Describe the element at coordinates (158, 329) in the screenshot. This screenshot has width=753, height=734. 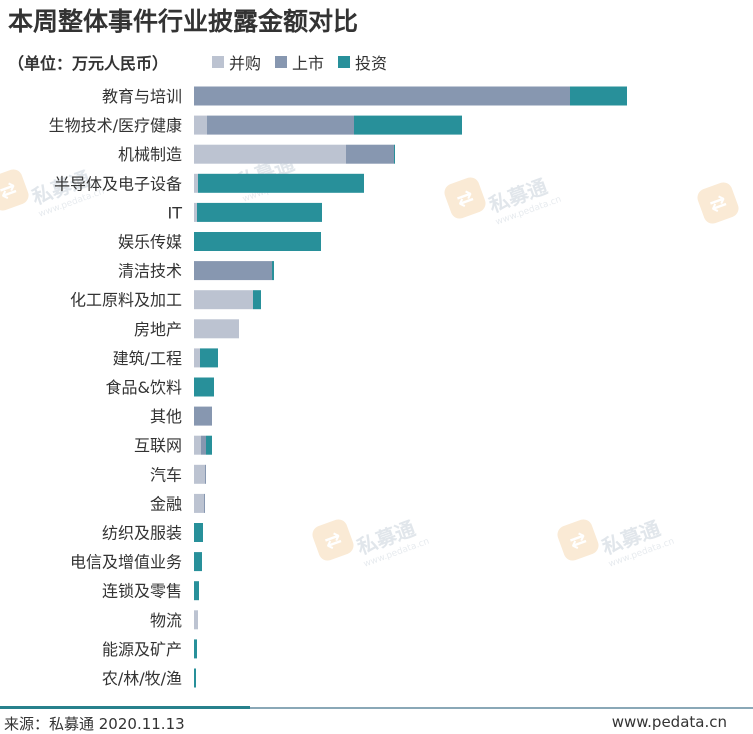
I see `category-label: 房地产` at that location.